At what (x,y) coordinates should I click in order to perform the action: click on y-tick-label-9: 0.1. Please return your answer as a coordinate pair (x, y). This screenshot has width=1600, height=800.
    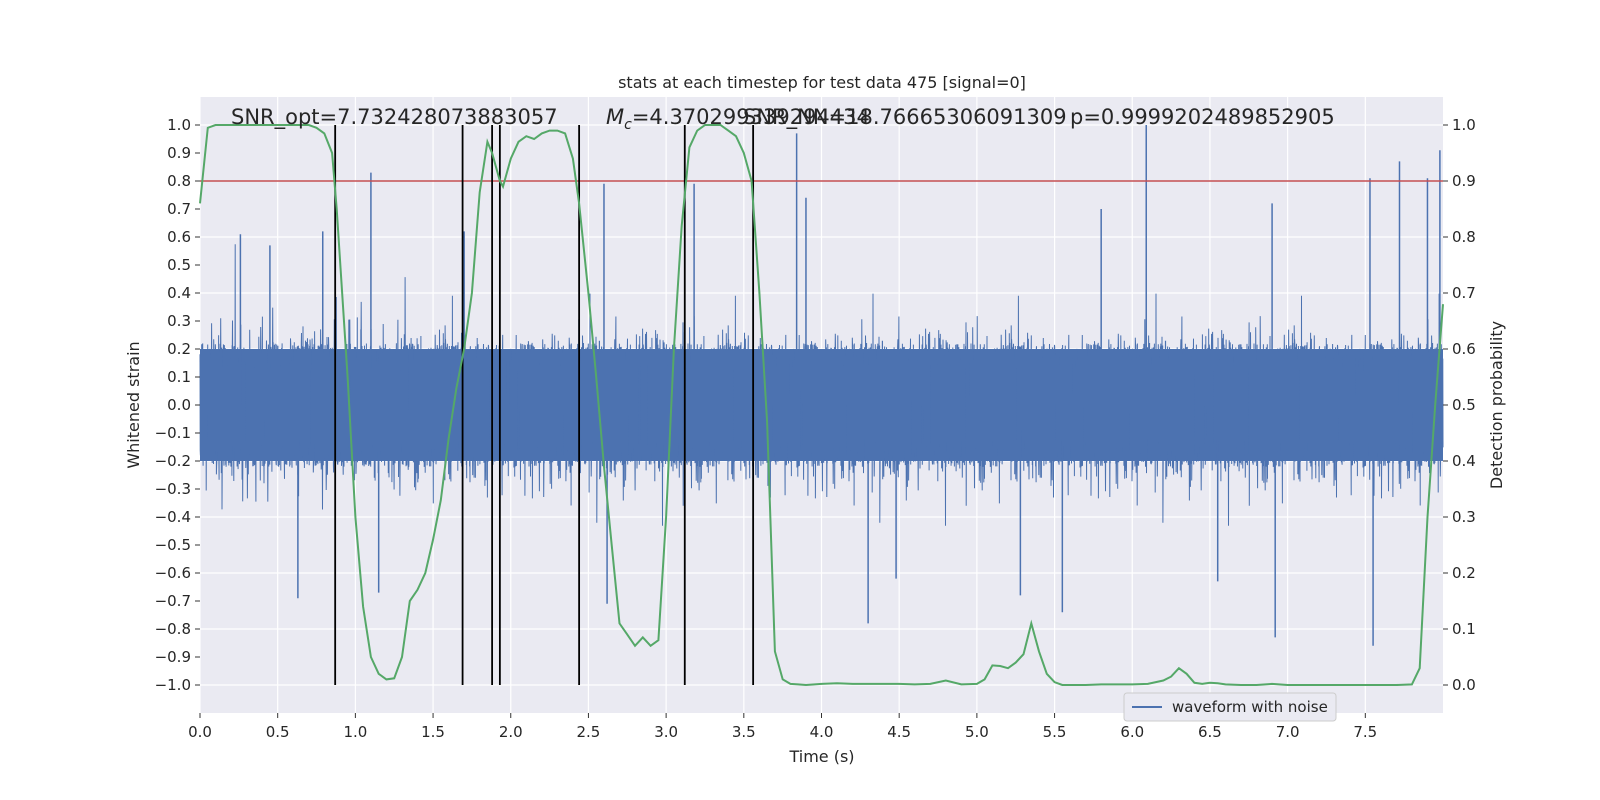
    Looking at the image, I should click on (179, 377).